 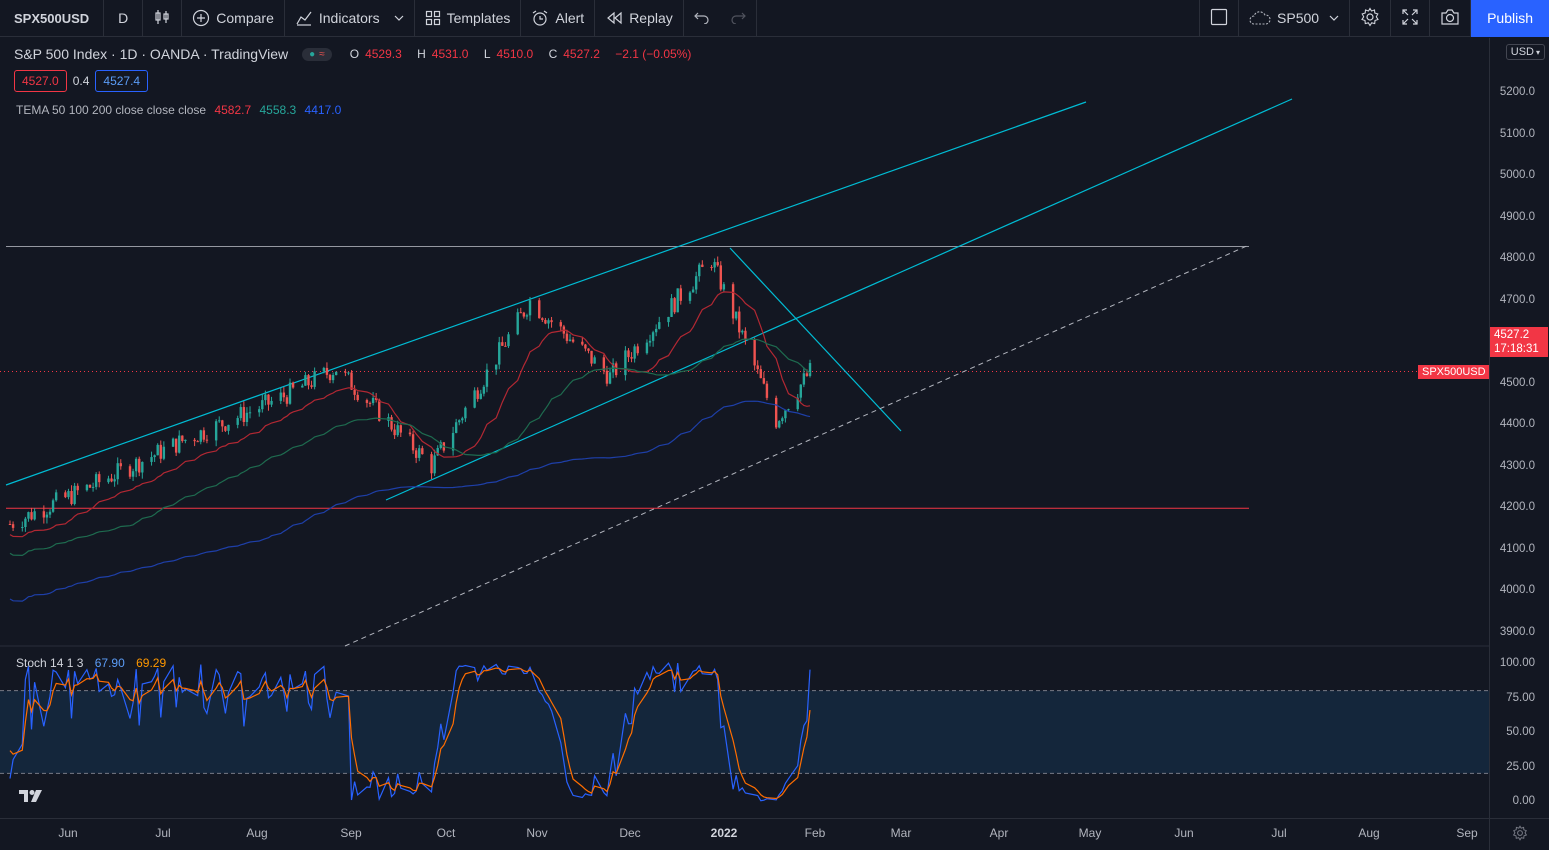 What do you see at coordinates (1451, 18) in the screenshot?
I see `snapshot-button` at bounding box center [1451, 18].